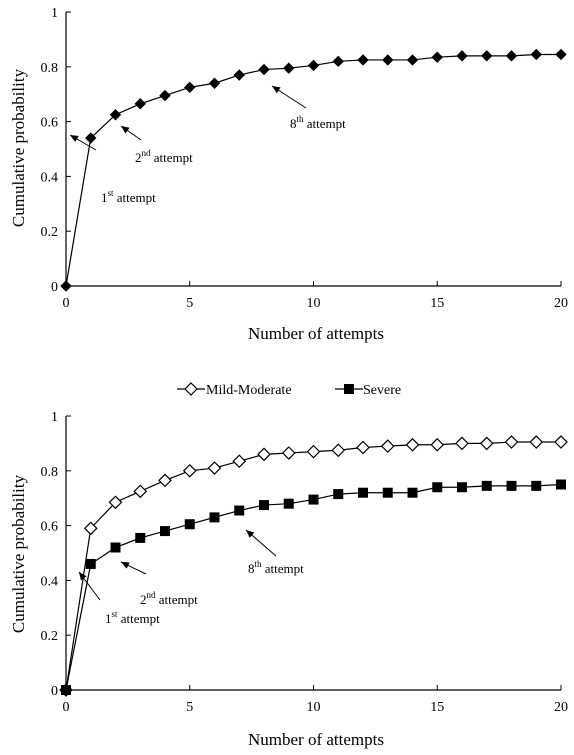 The width and height of the screenshot is (574, 755). I want to click on y-tick-label: 1, so click(54, 13).